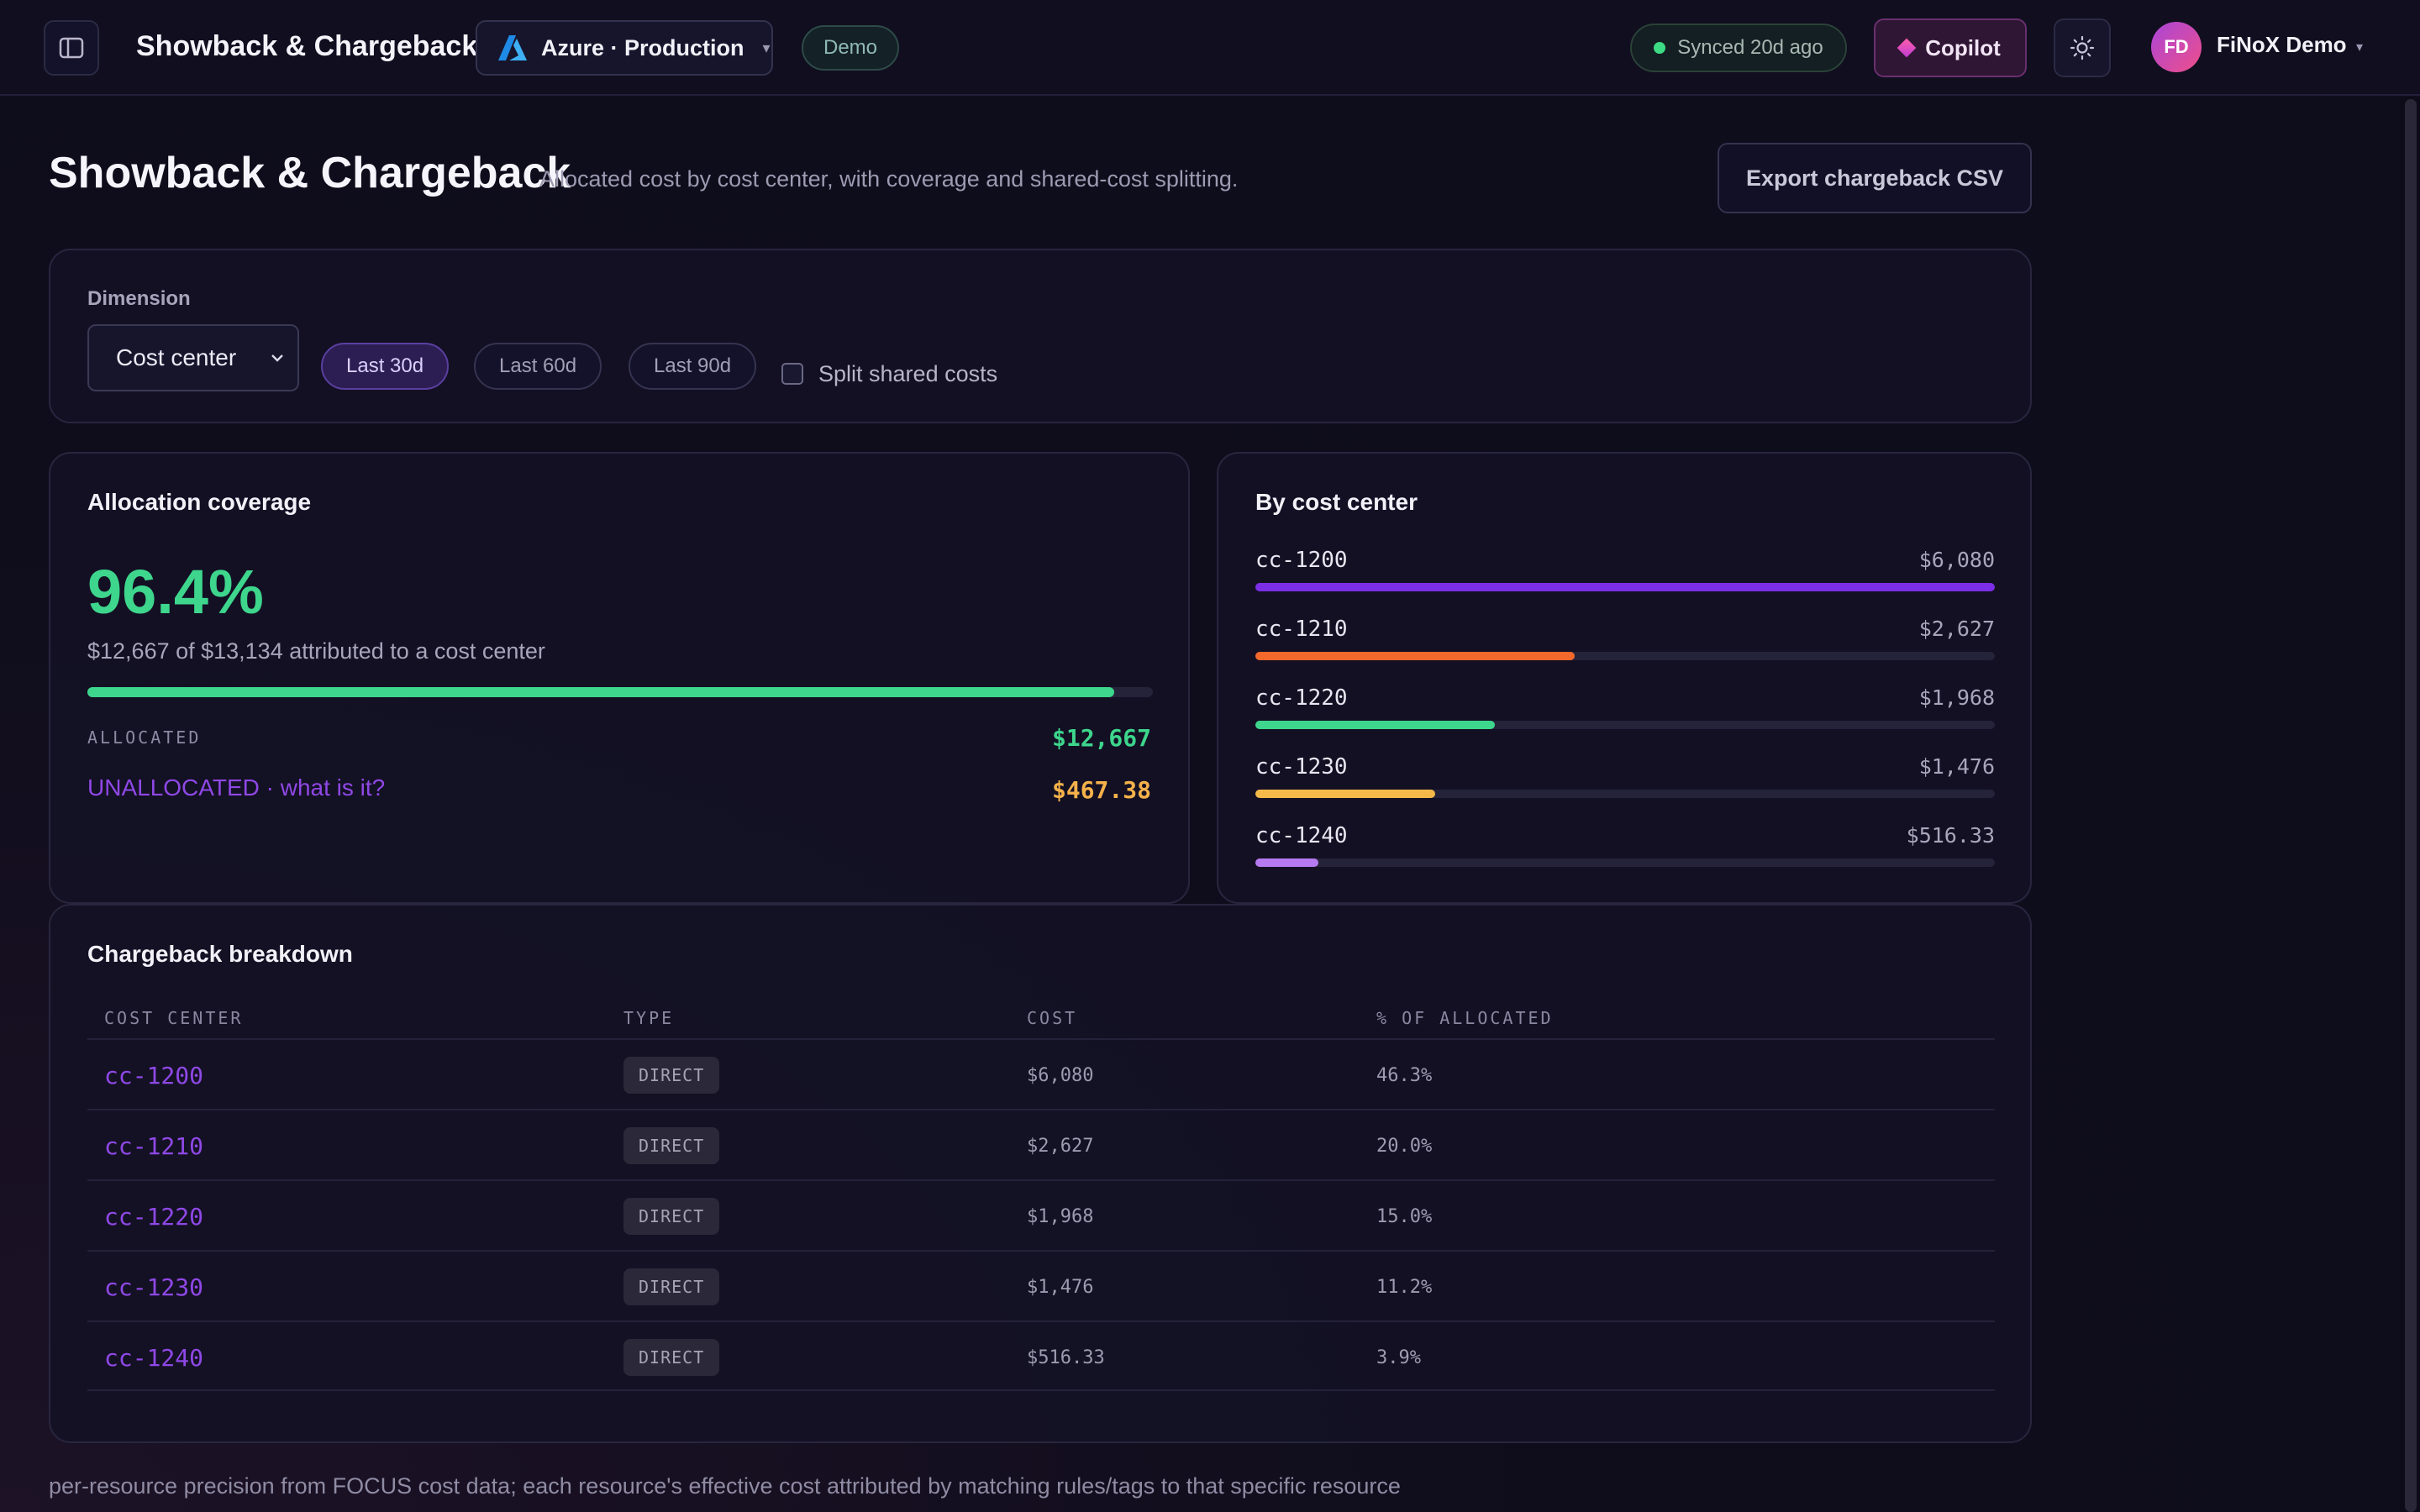 The image size is (2420, 1512). I want to click on cost-cell: $516.33, so click(1066, 1357).